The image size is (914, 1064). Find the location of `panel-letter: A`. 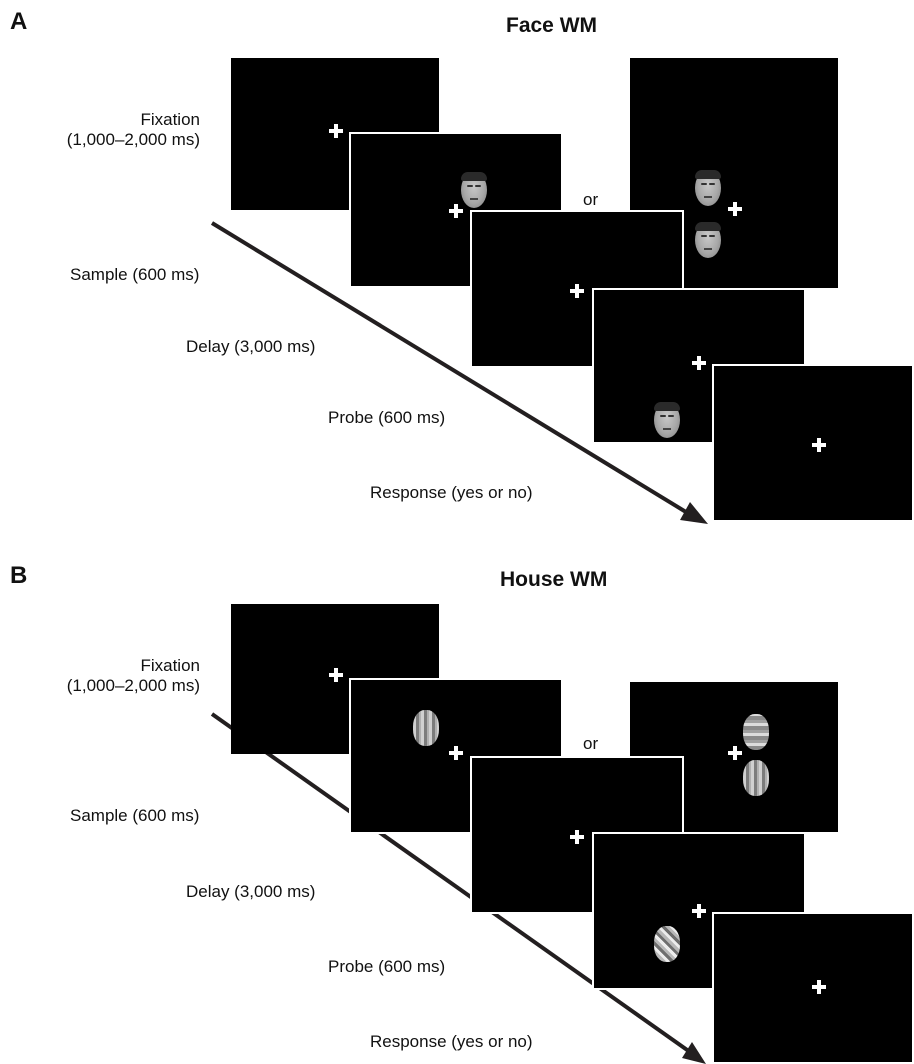

panel-letter: A is located at coordinates (19, 21).